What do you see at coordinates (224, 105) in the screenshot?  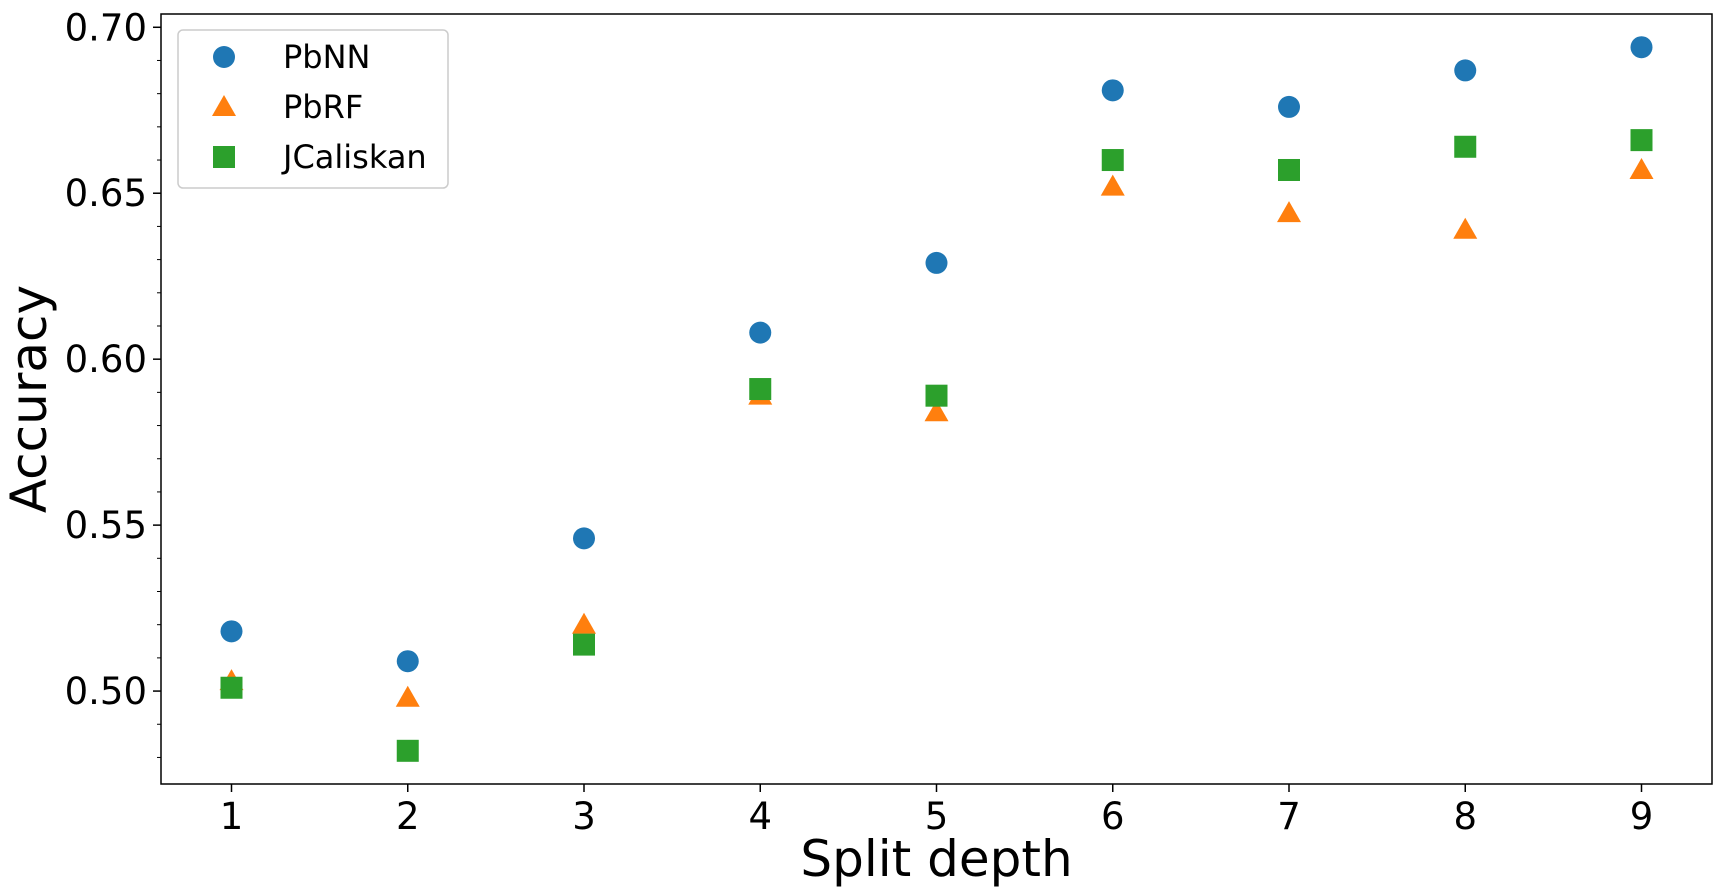 I see `legend-triangle-marker` at bounding box center [224, 105].